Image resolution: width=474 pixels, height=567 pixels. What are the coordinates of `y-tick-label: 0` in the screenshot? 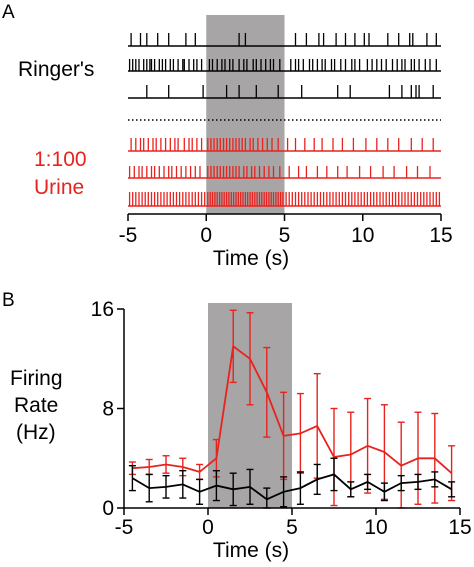 It's located at (108, 508).